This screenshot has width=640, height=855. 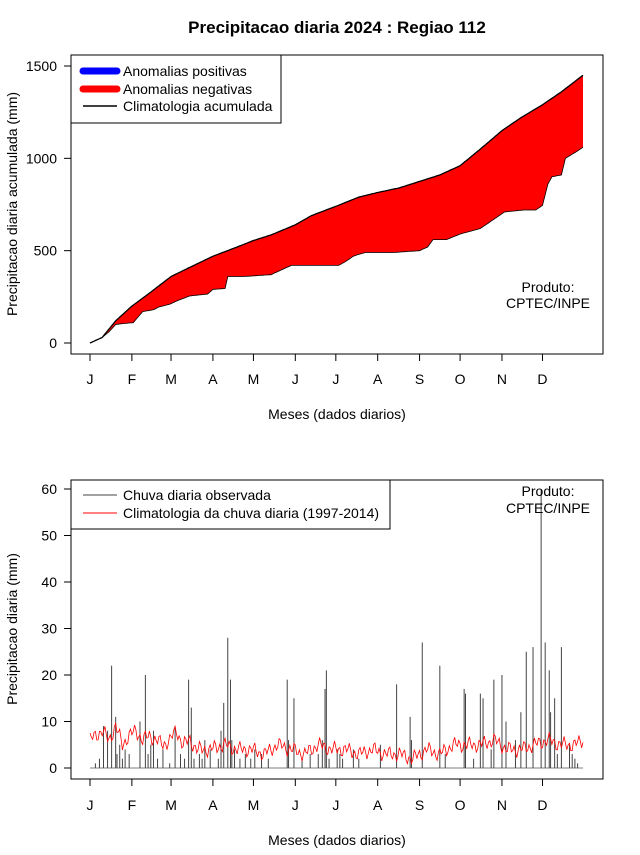 What do you see at coordinates (548, 491) in the screenshot?
I see `bottom-produto-label: Produto:` at bounding box center [548, 491].